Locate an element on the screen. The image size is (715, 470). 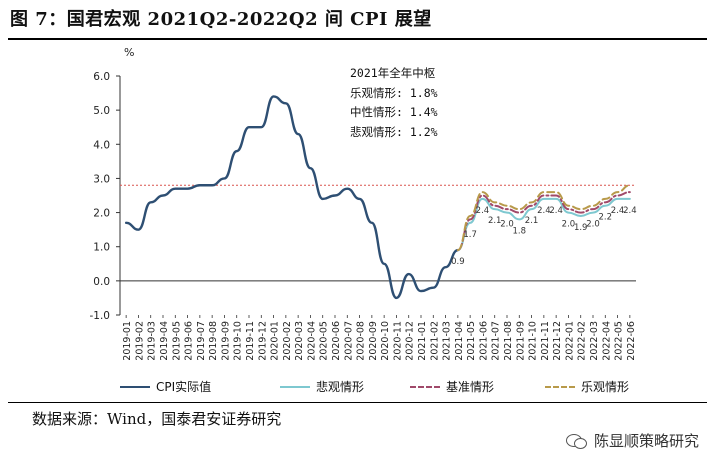
x-tick-label: 2019-04 is located at coordinates (164, 341).